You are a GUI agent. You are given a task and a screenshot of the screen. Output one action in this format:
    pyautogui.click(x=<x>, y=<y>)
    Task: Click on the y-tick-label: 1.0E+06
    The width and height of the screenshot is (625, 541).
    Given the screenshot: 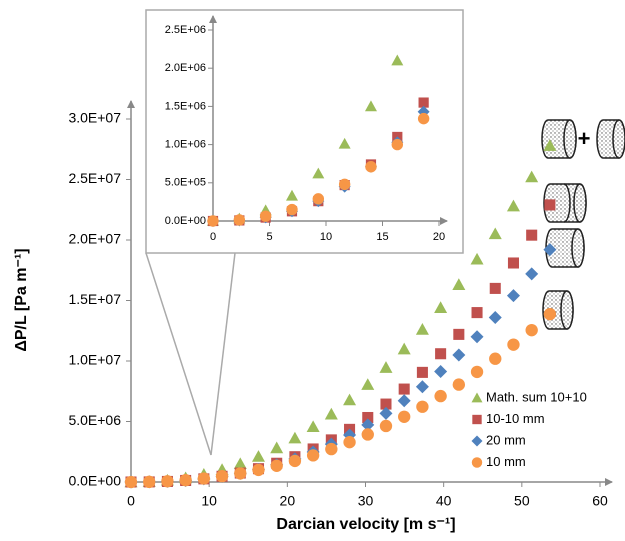 What is the action you would take?
    pyautogui.click(x=185, y=145)
    